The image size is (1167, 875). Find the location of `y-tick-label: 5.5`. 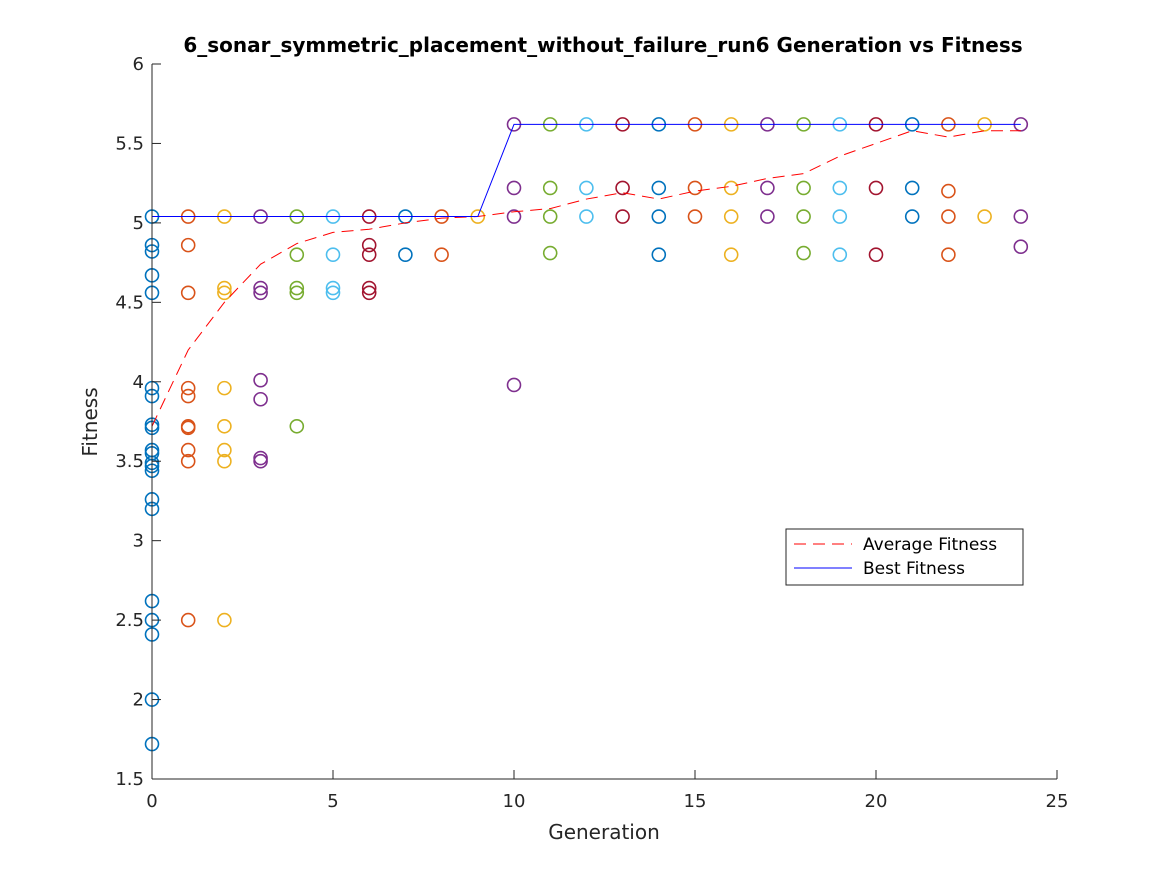

y-tick-label: 5.5 is located at coordinates (129, 143).